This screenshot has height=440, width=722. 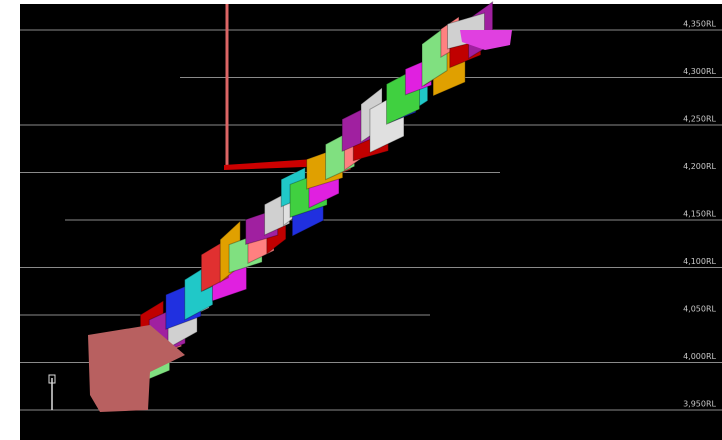 I want to click on marker-head, so click(x=52, y=379).